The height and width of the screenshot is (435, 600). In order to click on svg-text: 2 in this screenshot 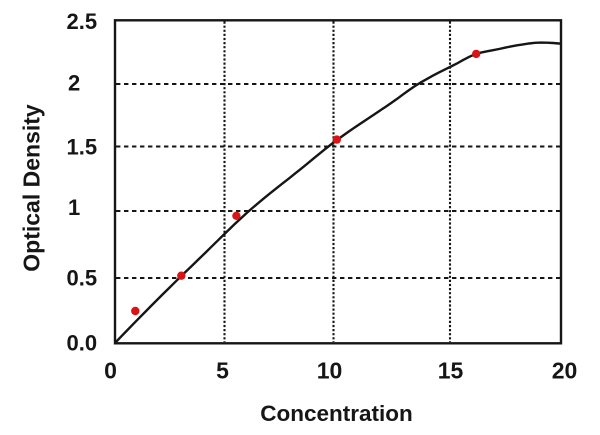, I will do `click(74, 82)`.